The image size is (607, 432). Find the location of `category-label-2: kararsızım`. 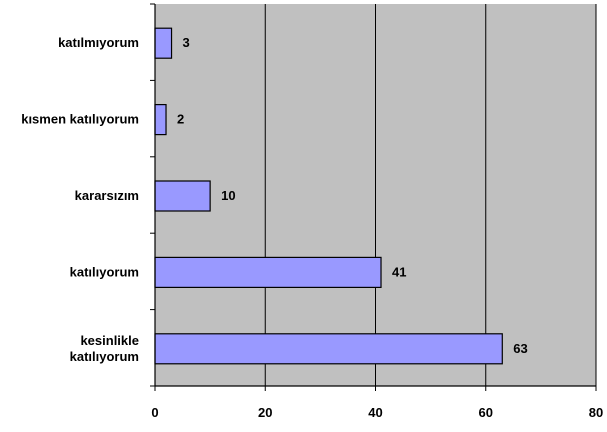

category-label-2: kararsızım is located at coordinates (107, 195).